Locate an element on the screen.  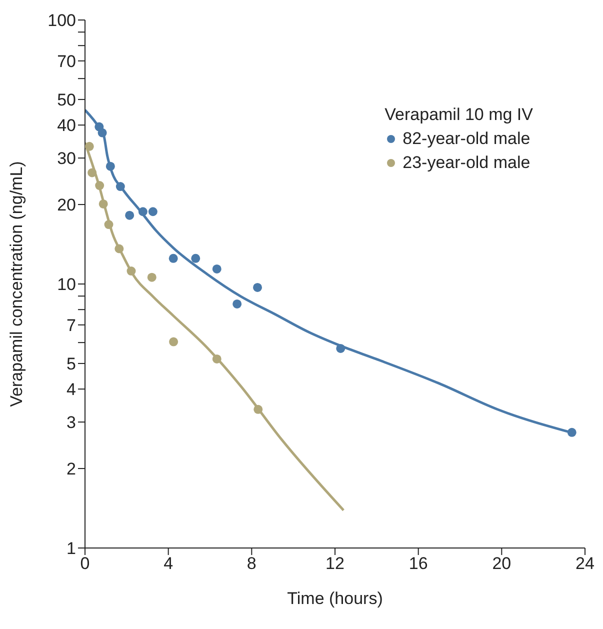
x-tick-label: 4 is located at coordinates (169, 564).